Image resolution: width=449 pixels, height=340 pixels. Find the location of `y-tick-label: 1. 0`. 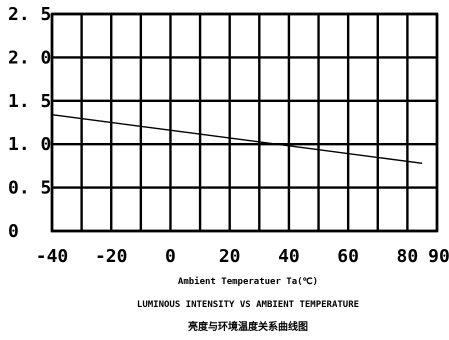

y-tick-label: 1. 0 is located at coordinates (29, 144).